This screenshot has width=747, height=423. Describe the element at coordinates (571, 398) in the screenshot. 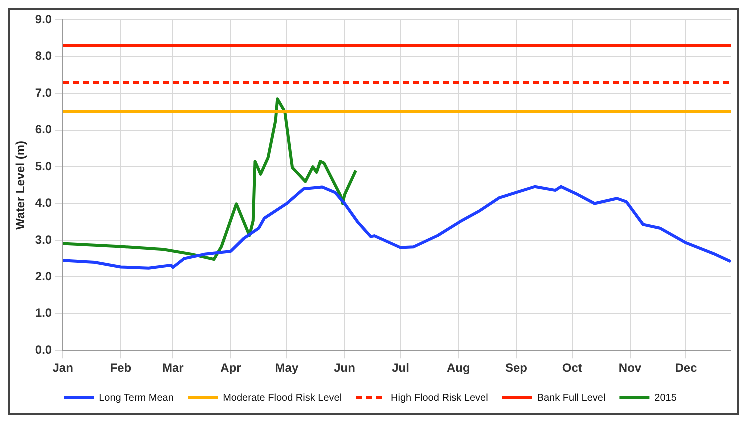

I see `legend-label: Bank Full Level` at that location.